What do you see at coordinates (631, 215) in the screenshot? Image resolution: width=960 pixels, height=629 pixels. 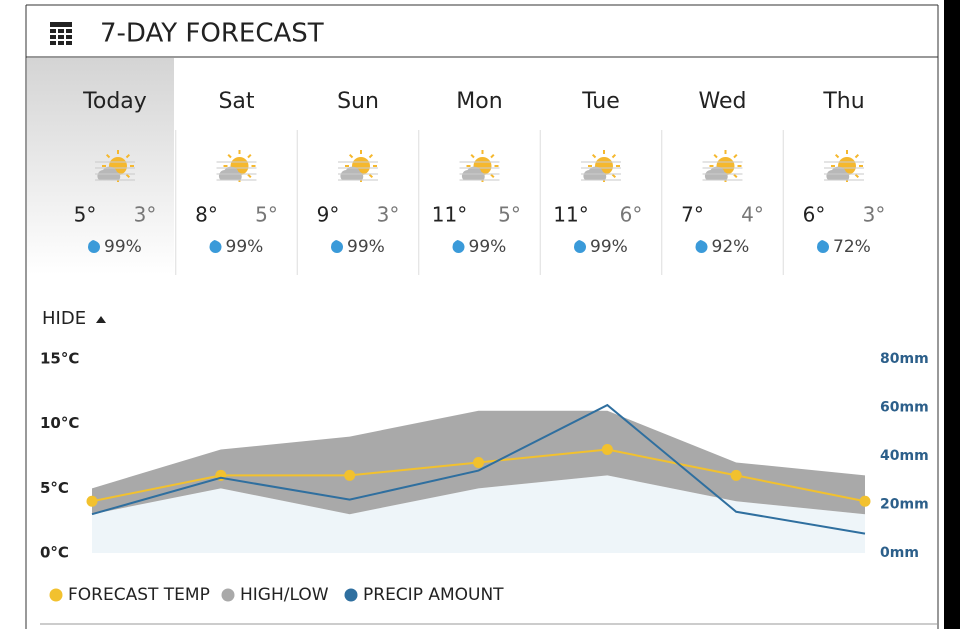 I see `low-temp: 6°` at bounding box center [631, 215].